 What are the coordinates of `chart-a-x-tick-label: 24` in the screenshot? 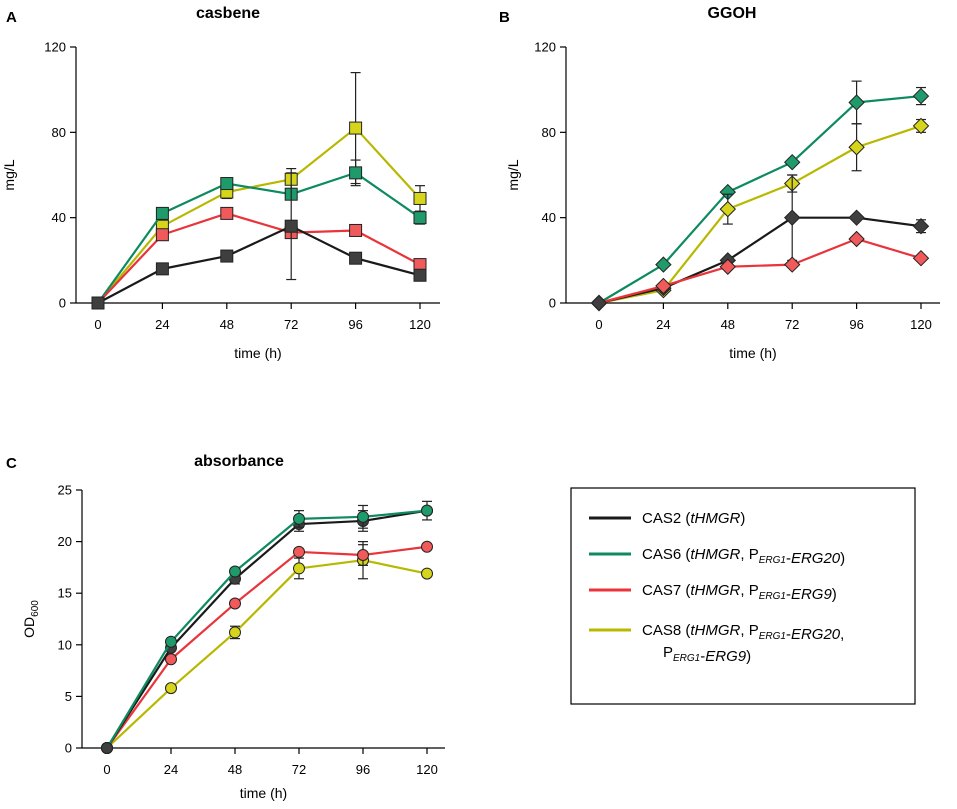 It's located at (162, 324).